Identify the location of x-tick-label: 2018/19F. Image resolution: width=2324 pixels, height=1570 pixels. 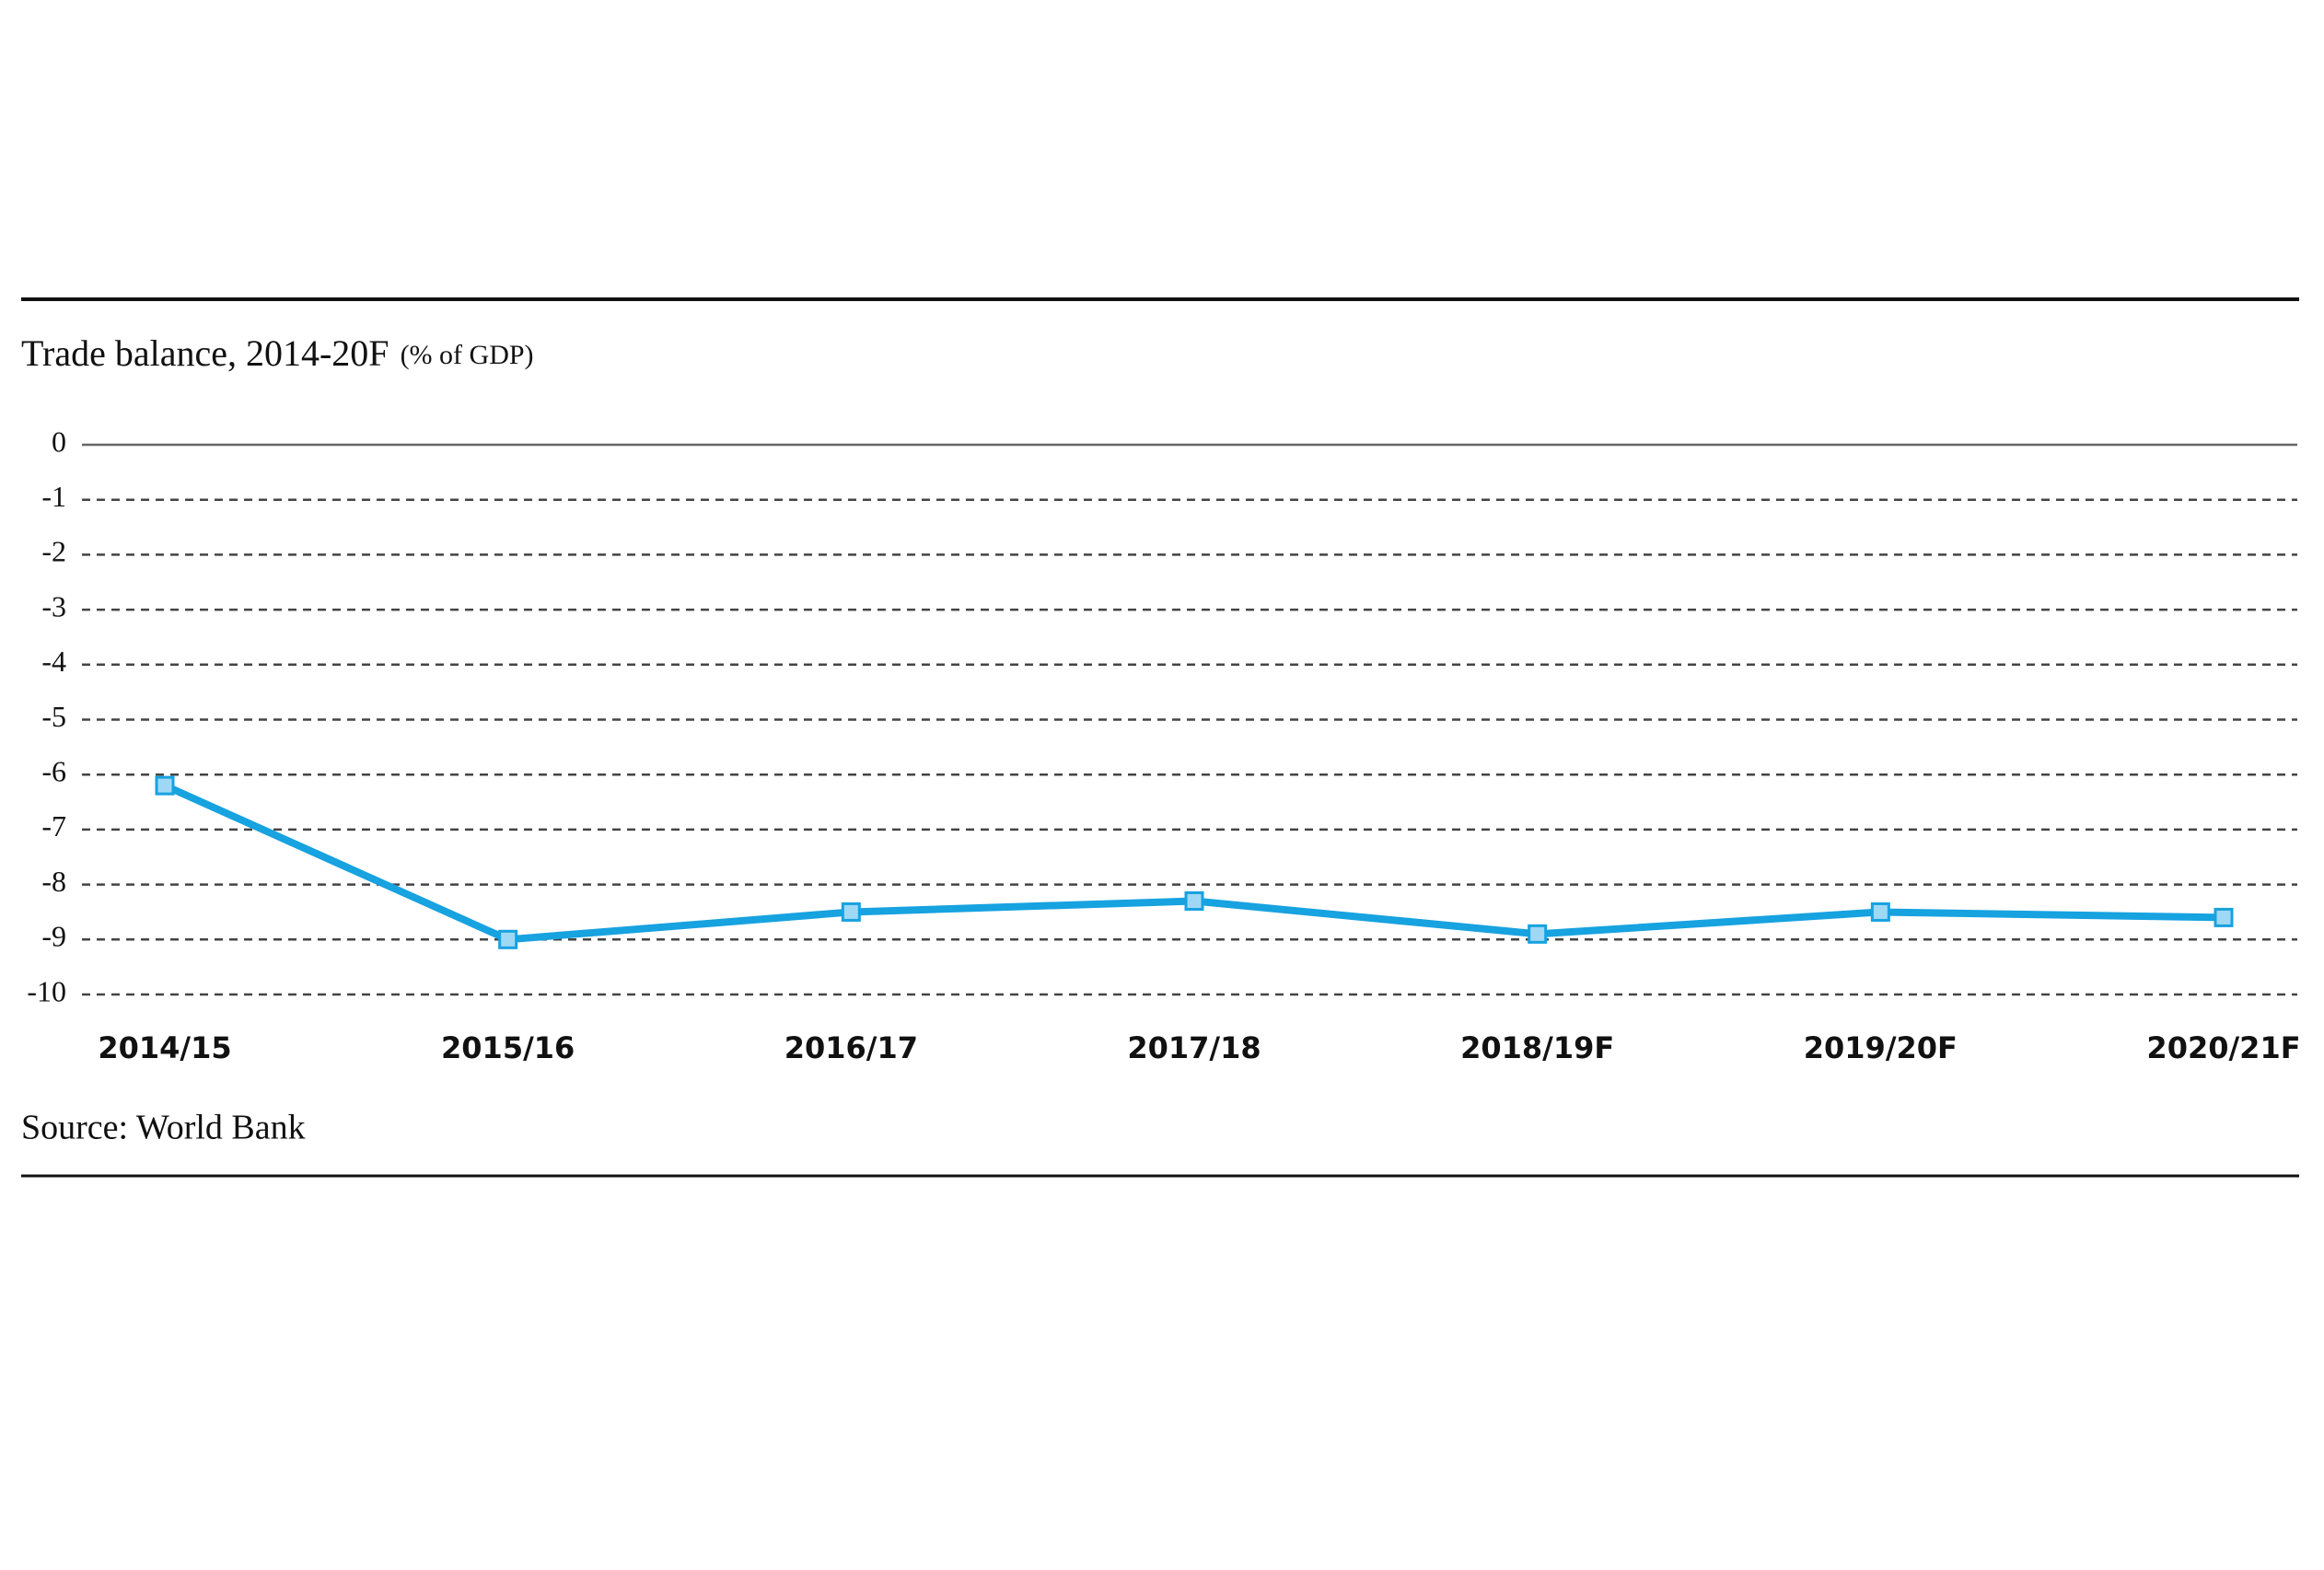
(1537, 1047).